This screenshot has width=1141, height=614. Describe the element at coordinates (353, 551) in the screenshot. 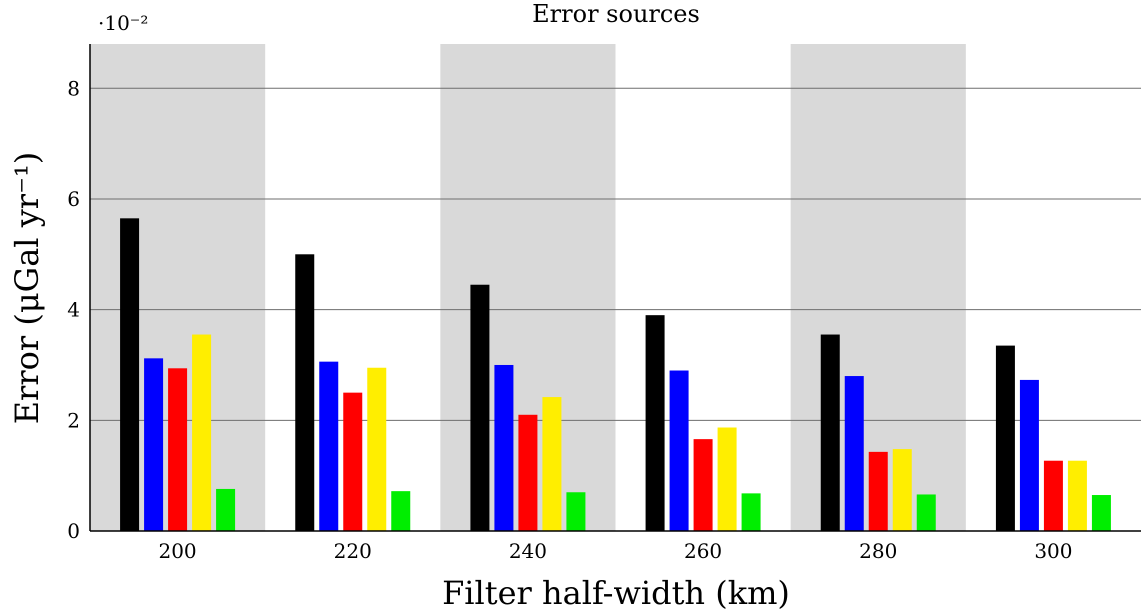

I see `x-tick-label: 220` at that location.